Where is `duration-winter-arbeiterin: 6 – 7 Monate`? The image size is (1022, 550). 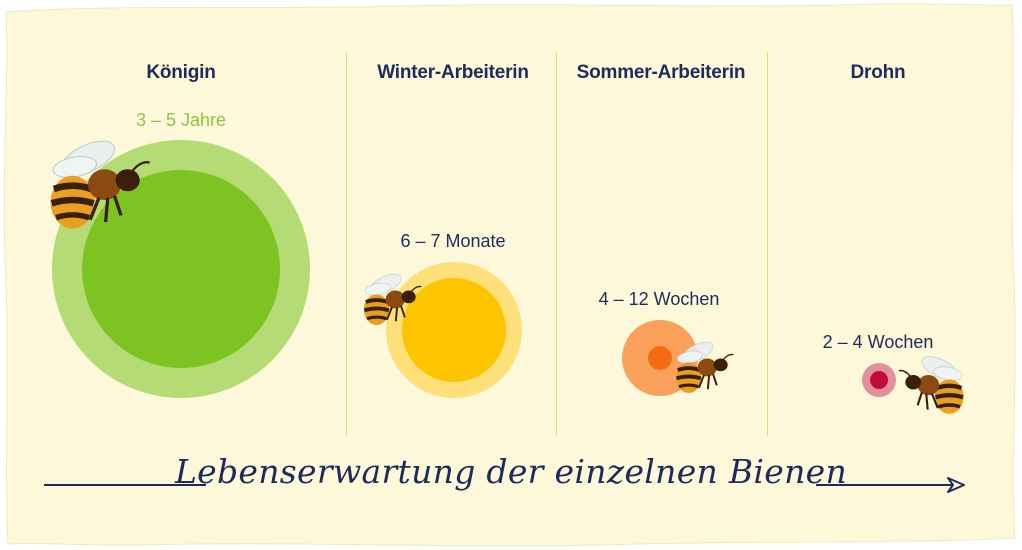
duration-winter-arbeiterin: 6 – 7 Monate is located at coordinates (453, 241).